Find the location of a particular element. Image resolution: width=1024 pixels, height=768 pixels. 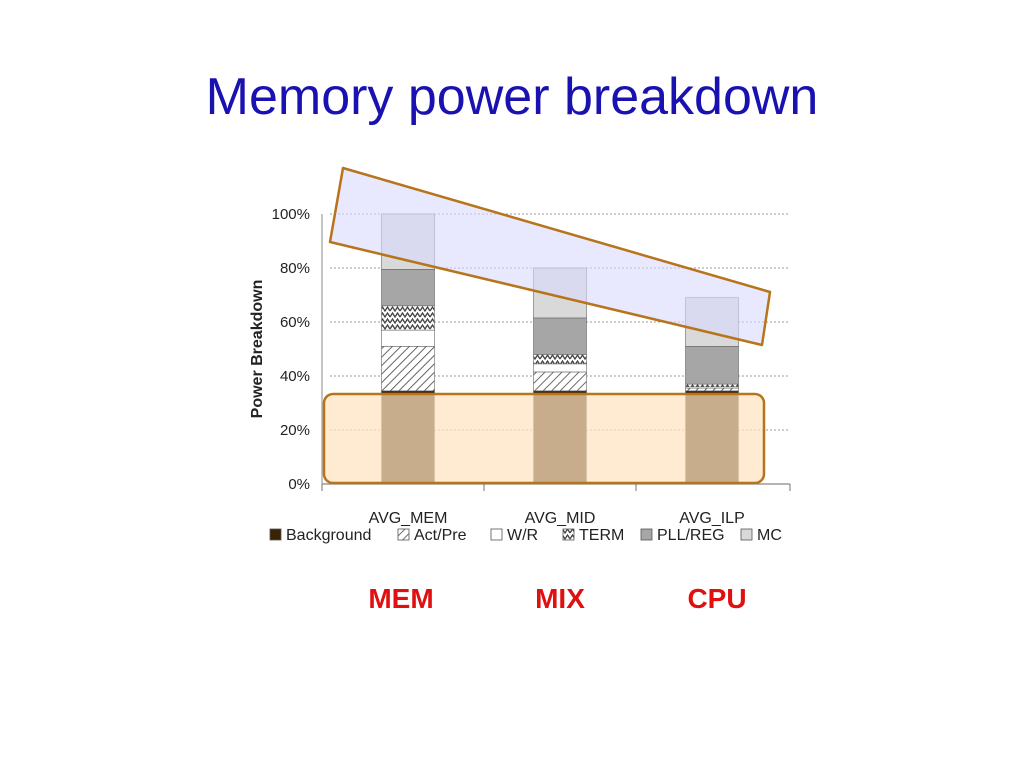

legend-label: PLL/REG is located at coordinates (691, 535).